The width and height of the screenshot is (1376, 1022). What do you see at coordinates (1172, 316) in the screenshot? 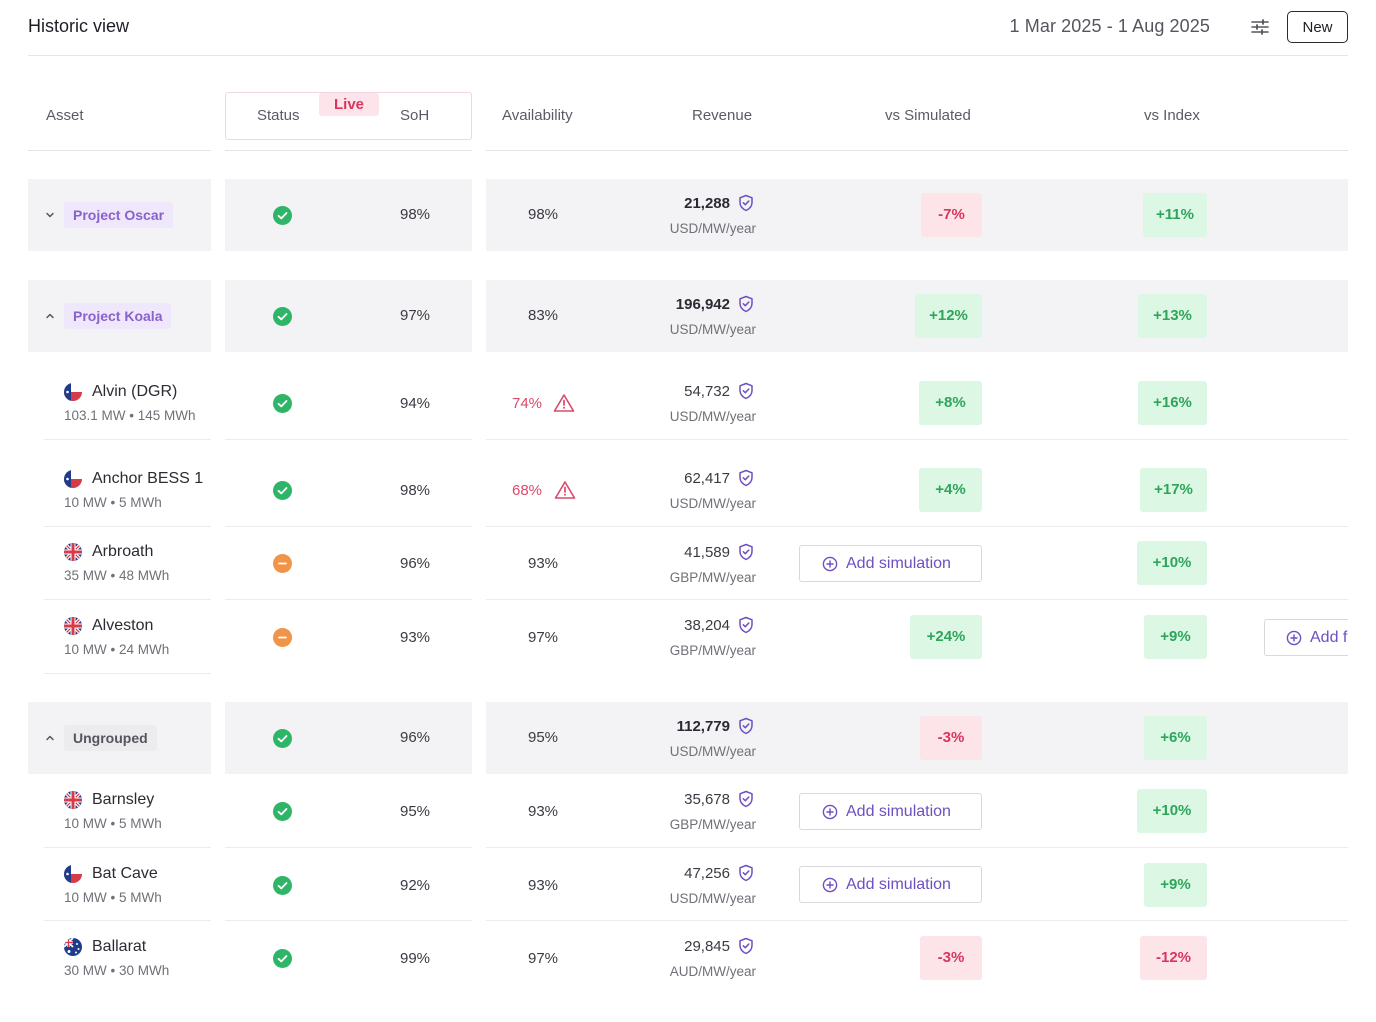
I see `vs-index-badge: +13%` at bounding box center [1172, 316].